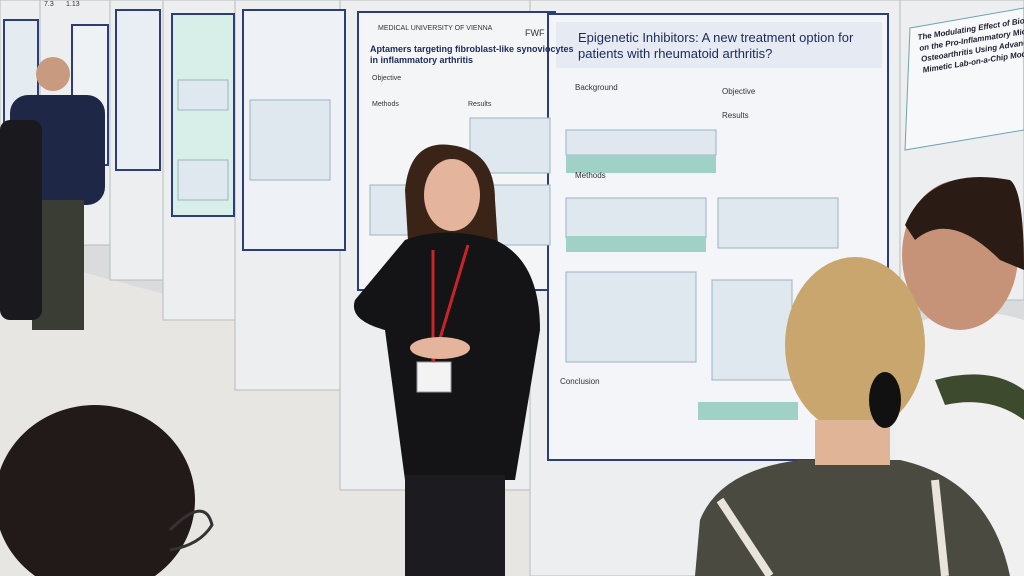  Describe the element at coordinates (832, 527) in the screenshot. I see `bag-strap` at that location.